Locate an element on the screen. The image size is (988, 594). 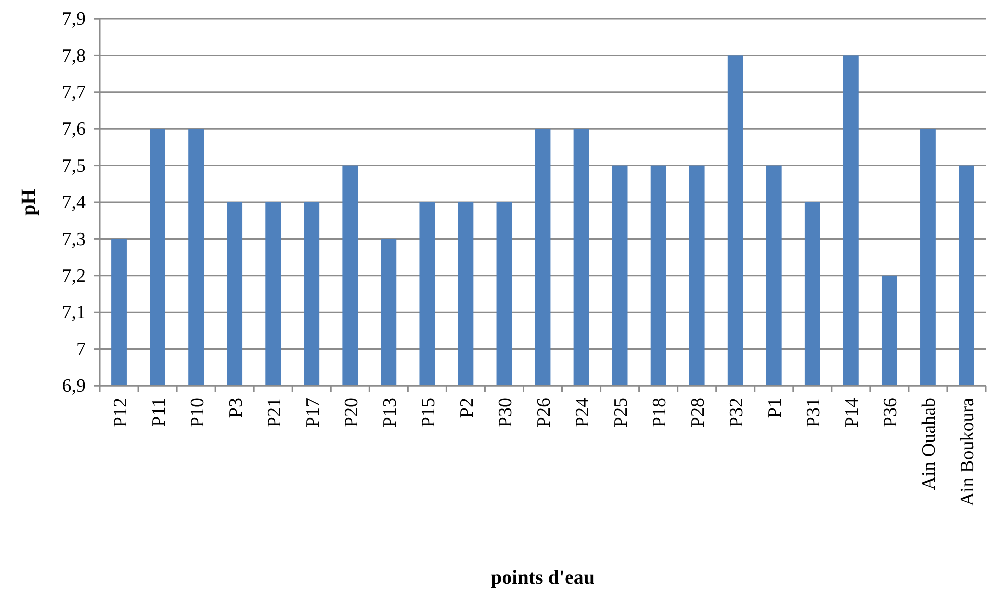
x-axis-title: points d'eau is located at coordinates (543, 578).